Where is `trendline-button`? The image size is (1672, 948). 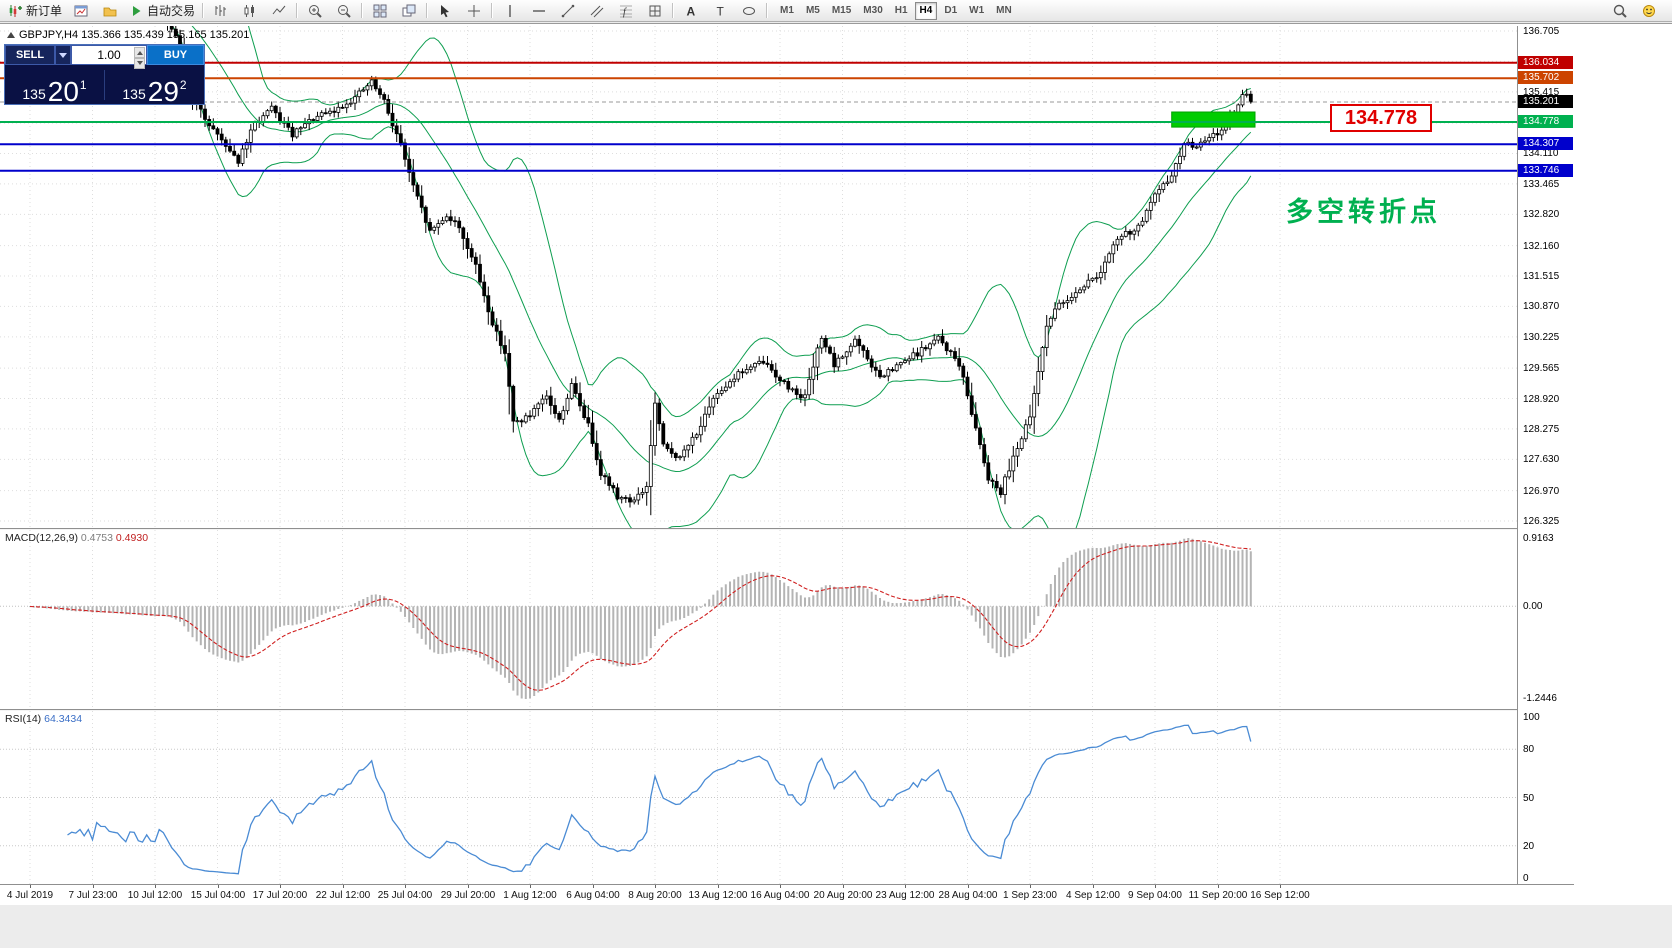 trendline-button is located at coordinates (567, 10).